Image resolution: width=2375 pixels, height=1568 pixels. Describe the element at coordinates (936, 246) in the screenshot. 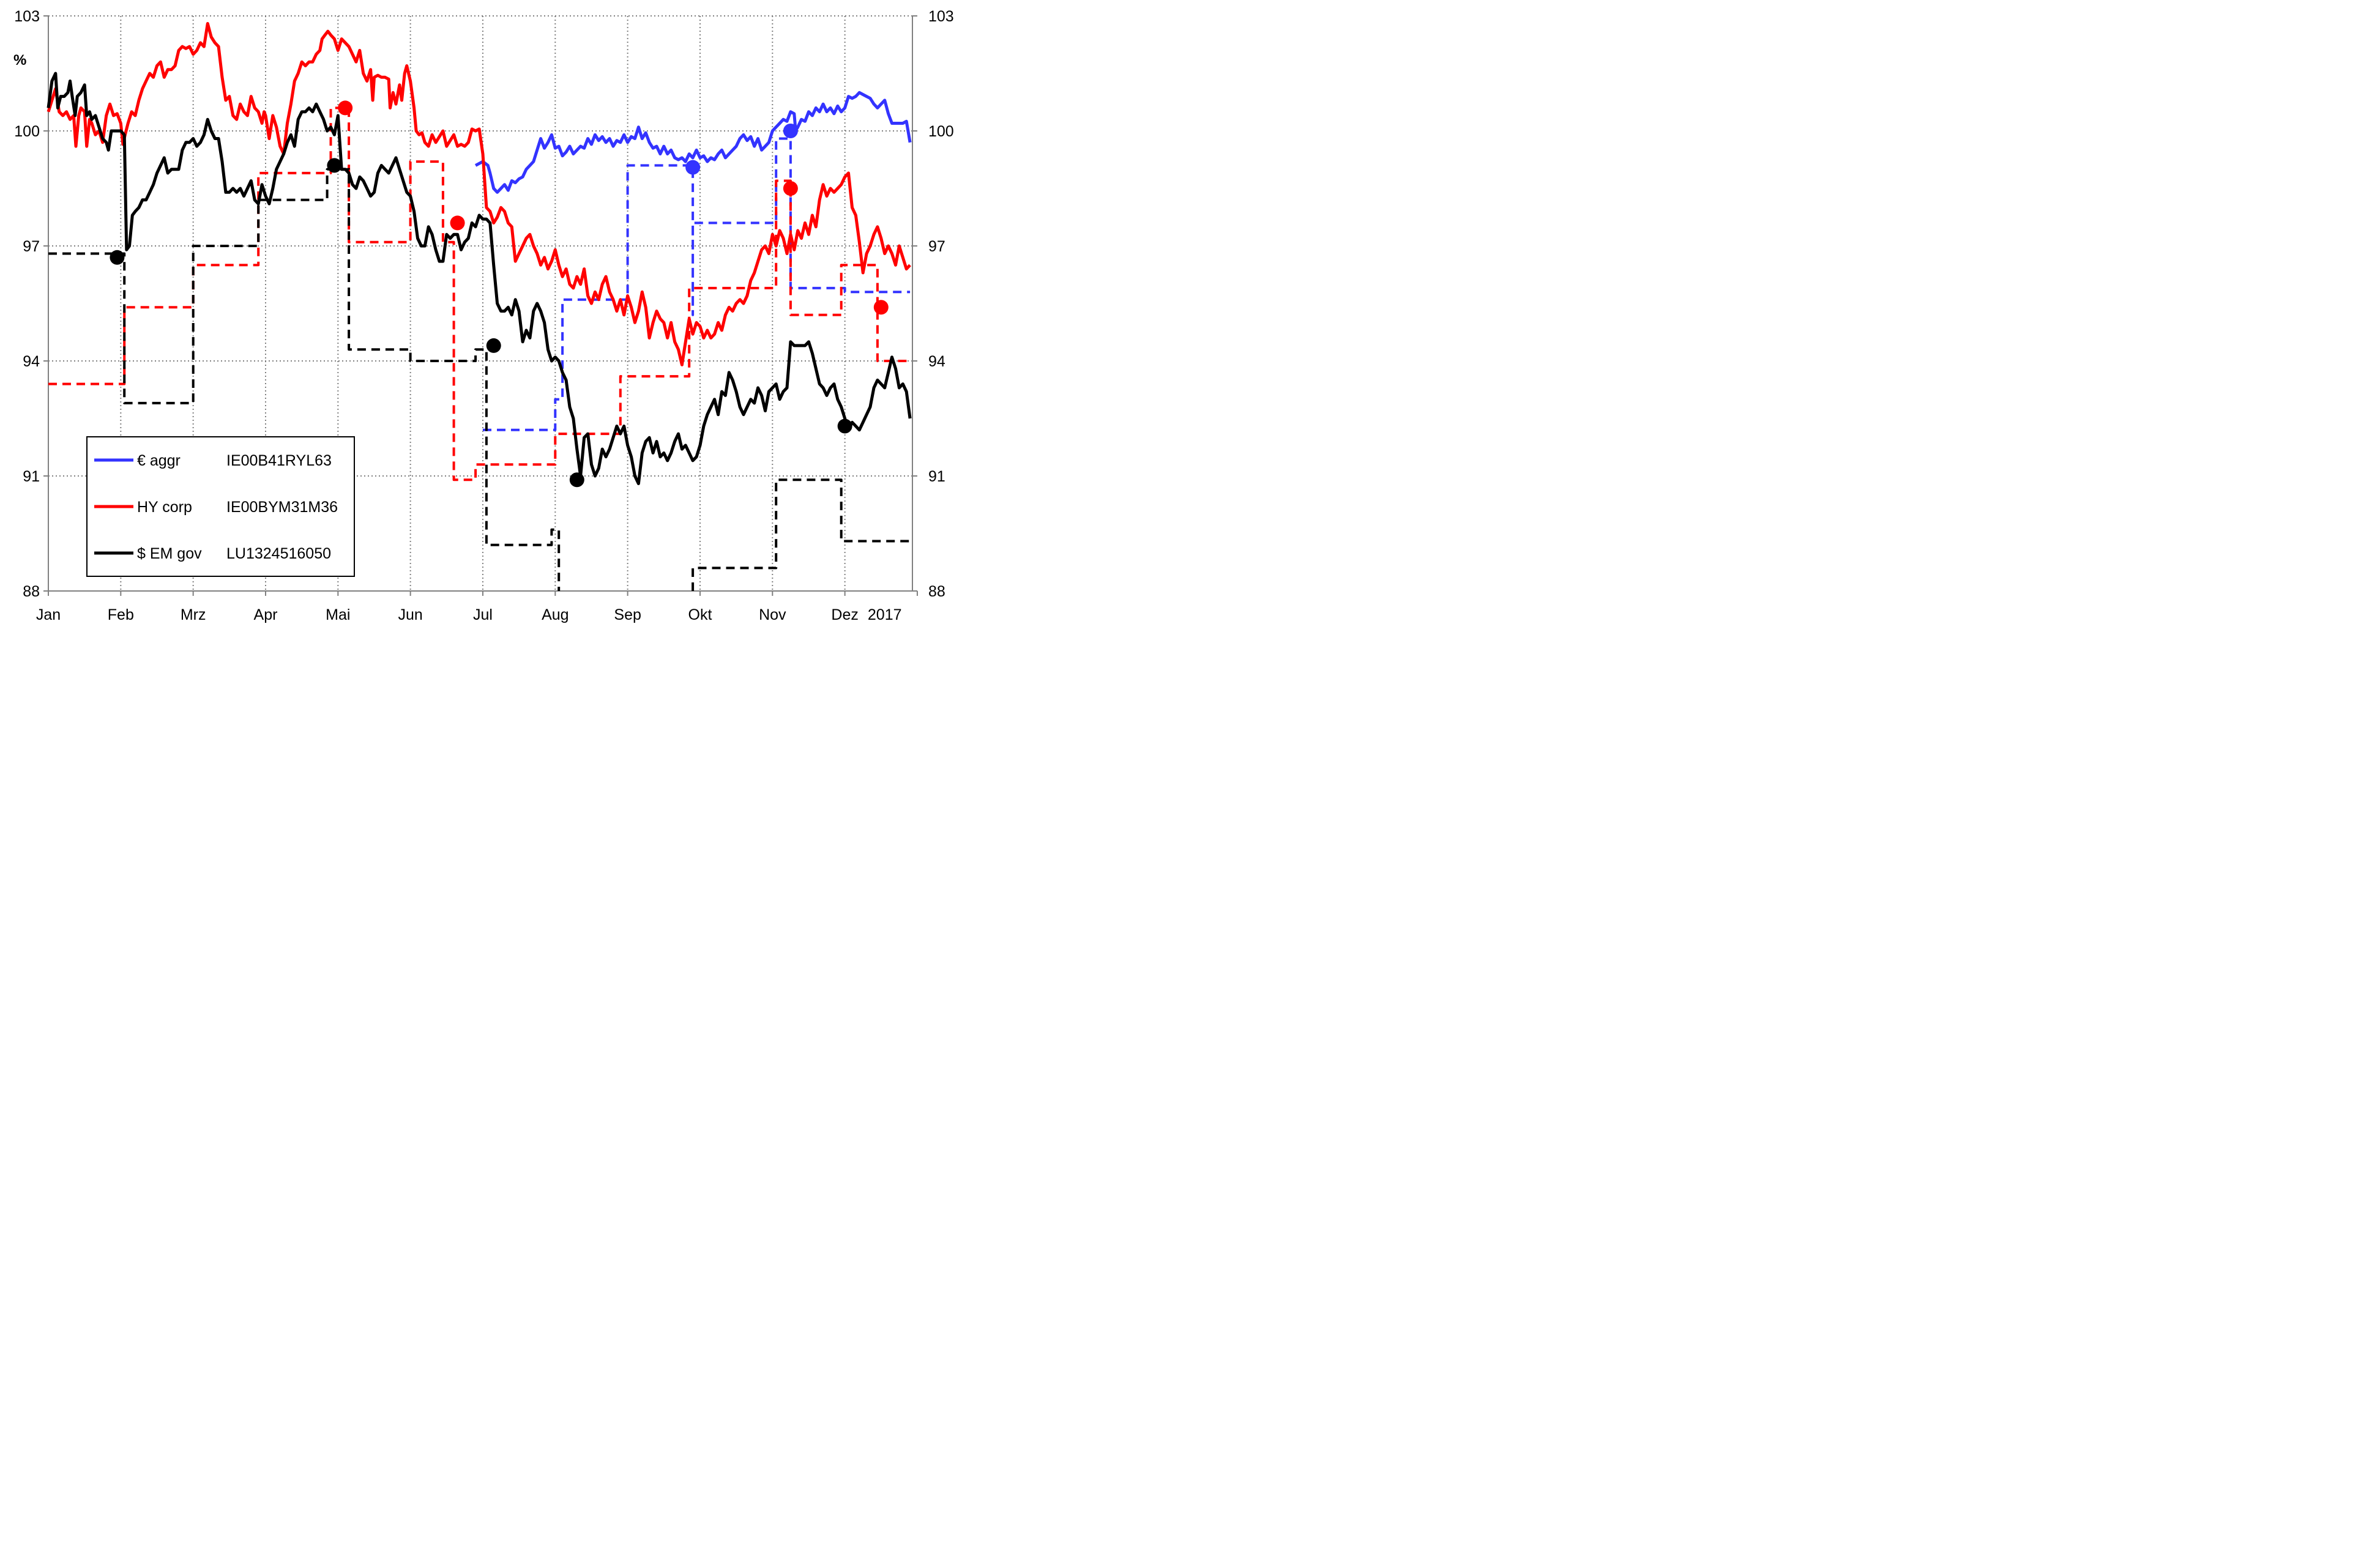

I see `y-tick-label-right: 97` at that location.